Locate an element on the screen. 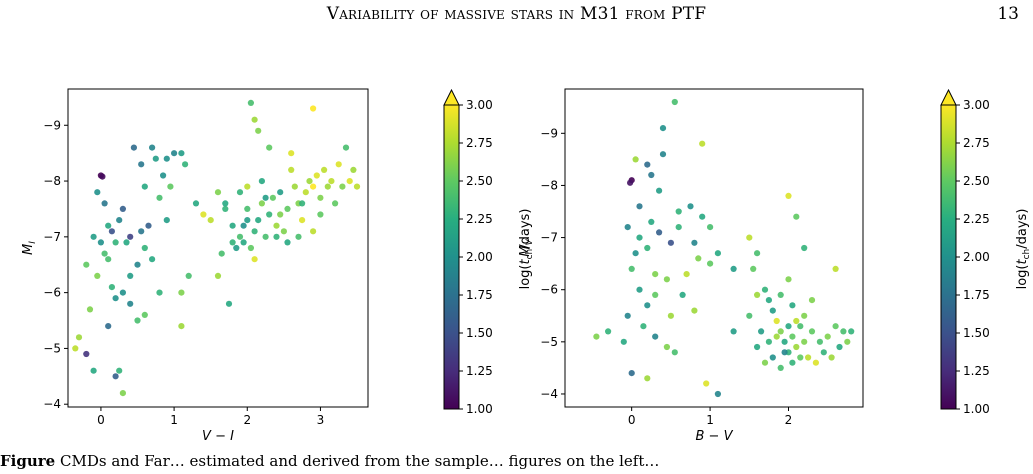 Image resolution: width=1033 pixels, height=474 pixels. y-axis-label: MI is located at coordinates (29, 248).